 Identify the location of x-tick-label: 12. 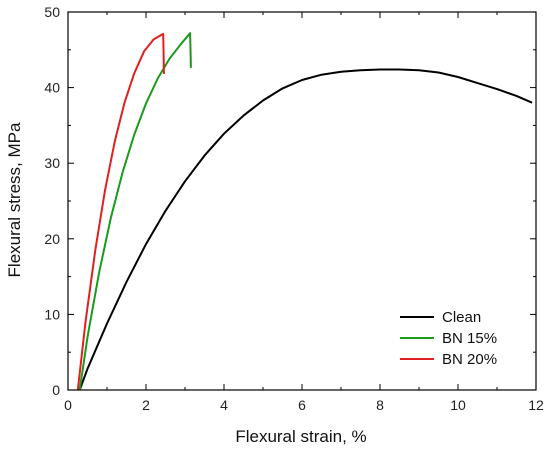
(536, 405).